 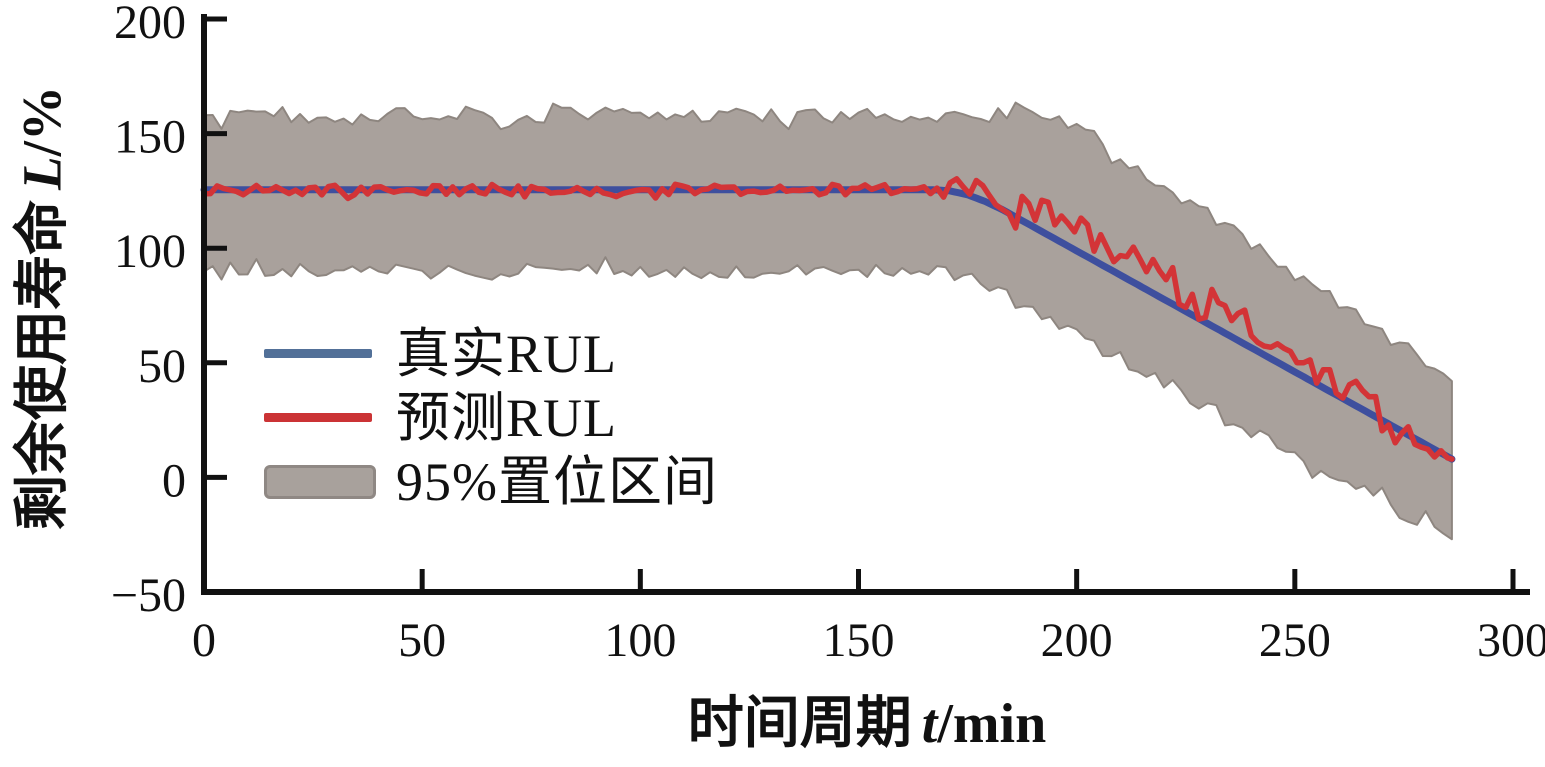 I want to click on legend-item-true-rul: 真实RUL, so click(x=491, y=353).